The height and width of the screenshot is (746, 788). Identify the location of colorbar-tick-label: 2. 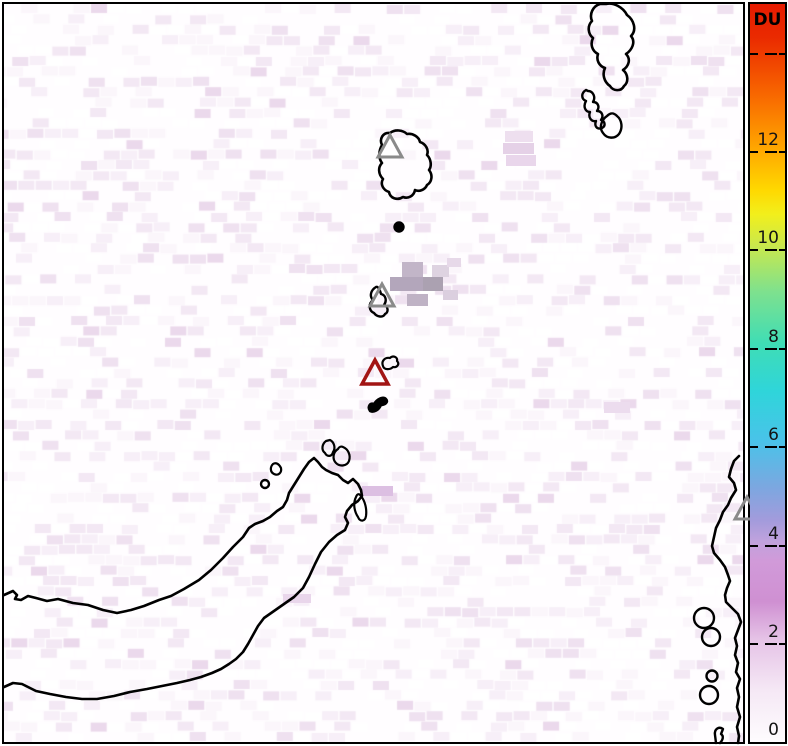
(773, 632).